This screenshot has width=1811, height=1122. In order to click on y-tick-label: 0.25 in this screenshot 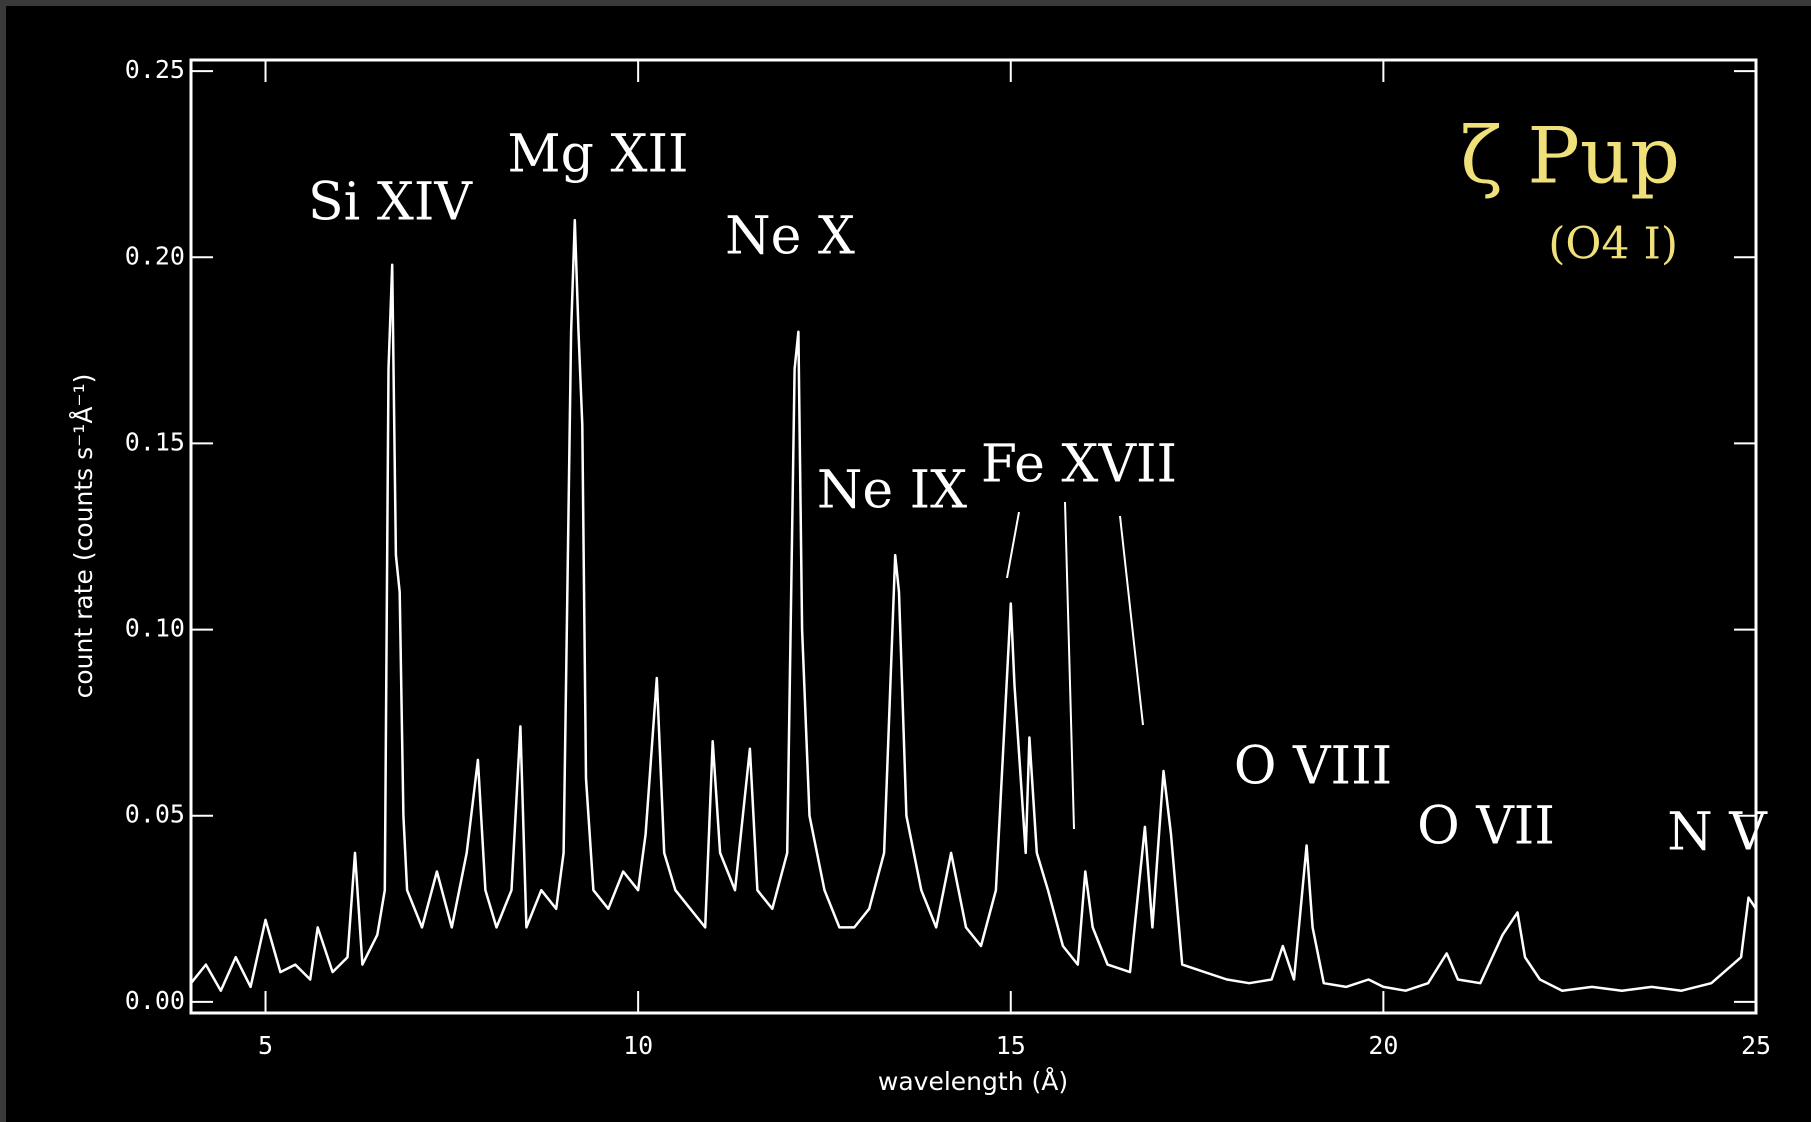, I will do `click(155, 69)`.